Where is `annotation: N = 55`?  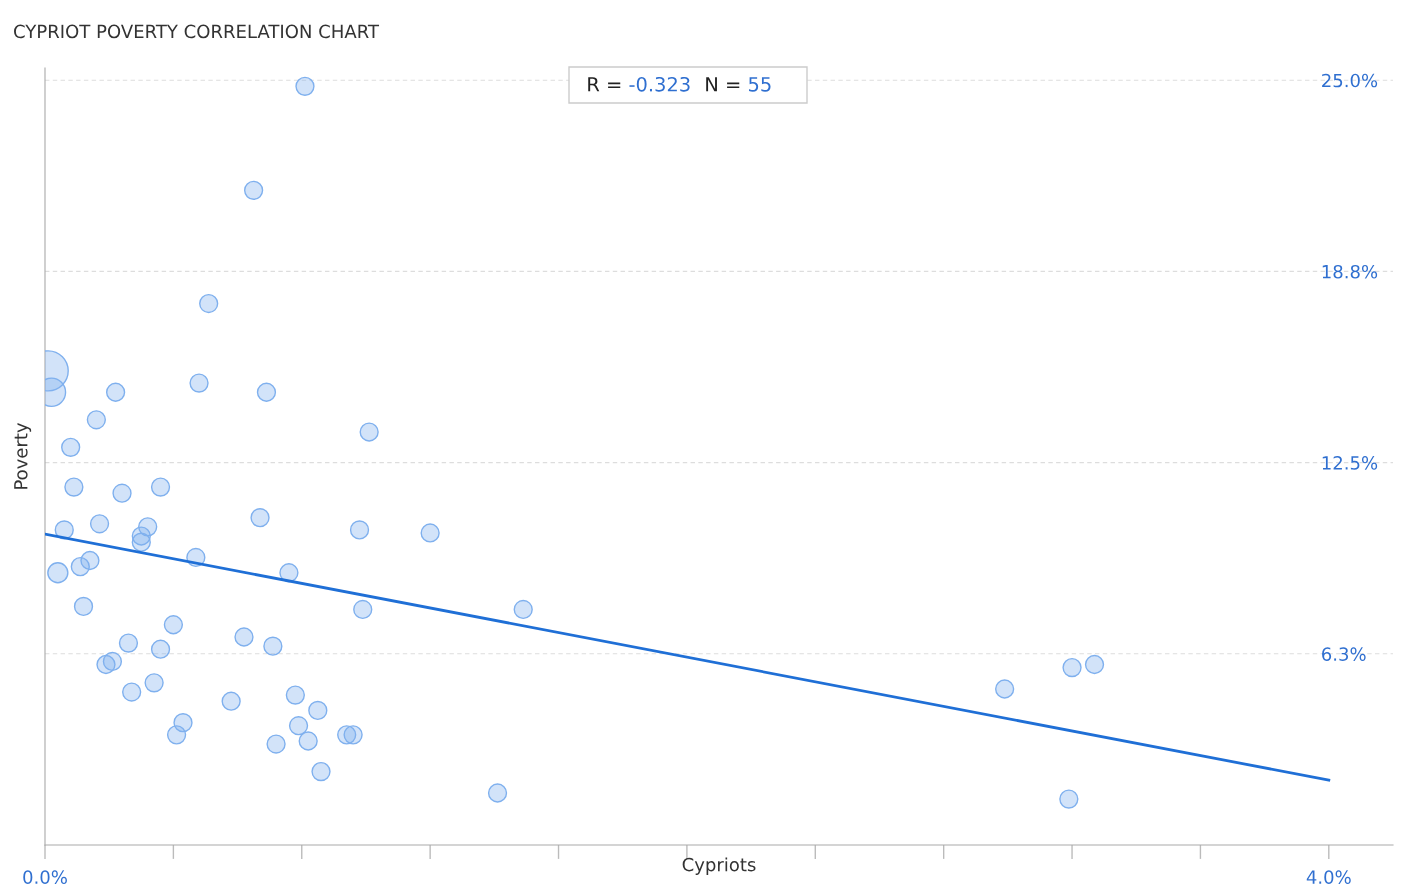
annotation: N = 55 is located at coordinates (738, 84).